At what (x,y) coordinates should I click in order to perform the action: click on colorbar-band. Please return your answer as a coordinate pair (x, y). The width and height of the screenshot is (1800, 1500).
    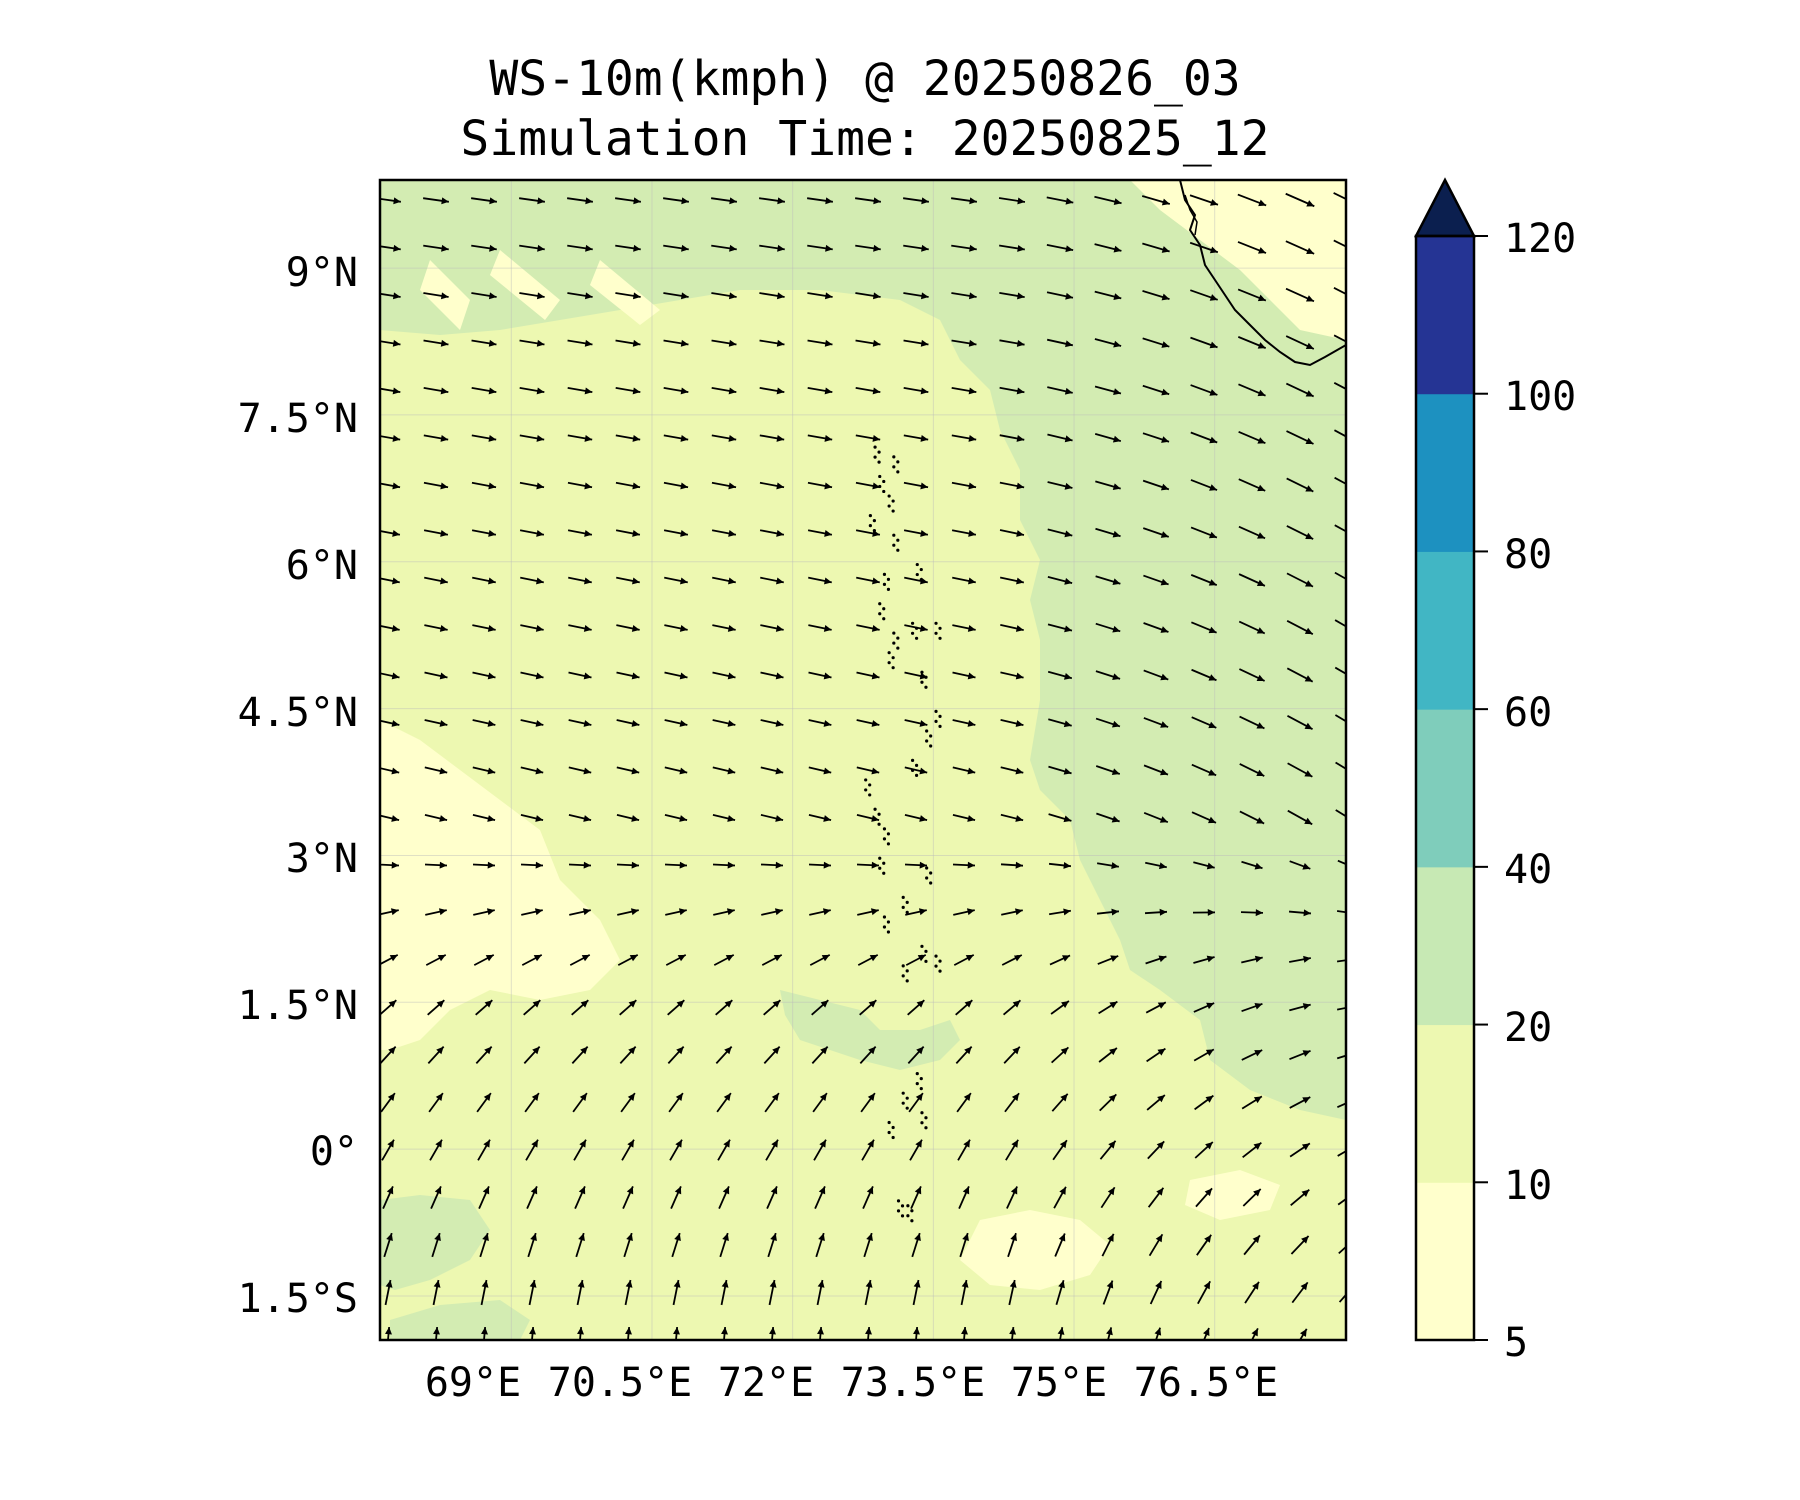
    Looking at the image, I should click on (1445, 1261).